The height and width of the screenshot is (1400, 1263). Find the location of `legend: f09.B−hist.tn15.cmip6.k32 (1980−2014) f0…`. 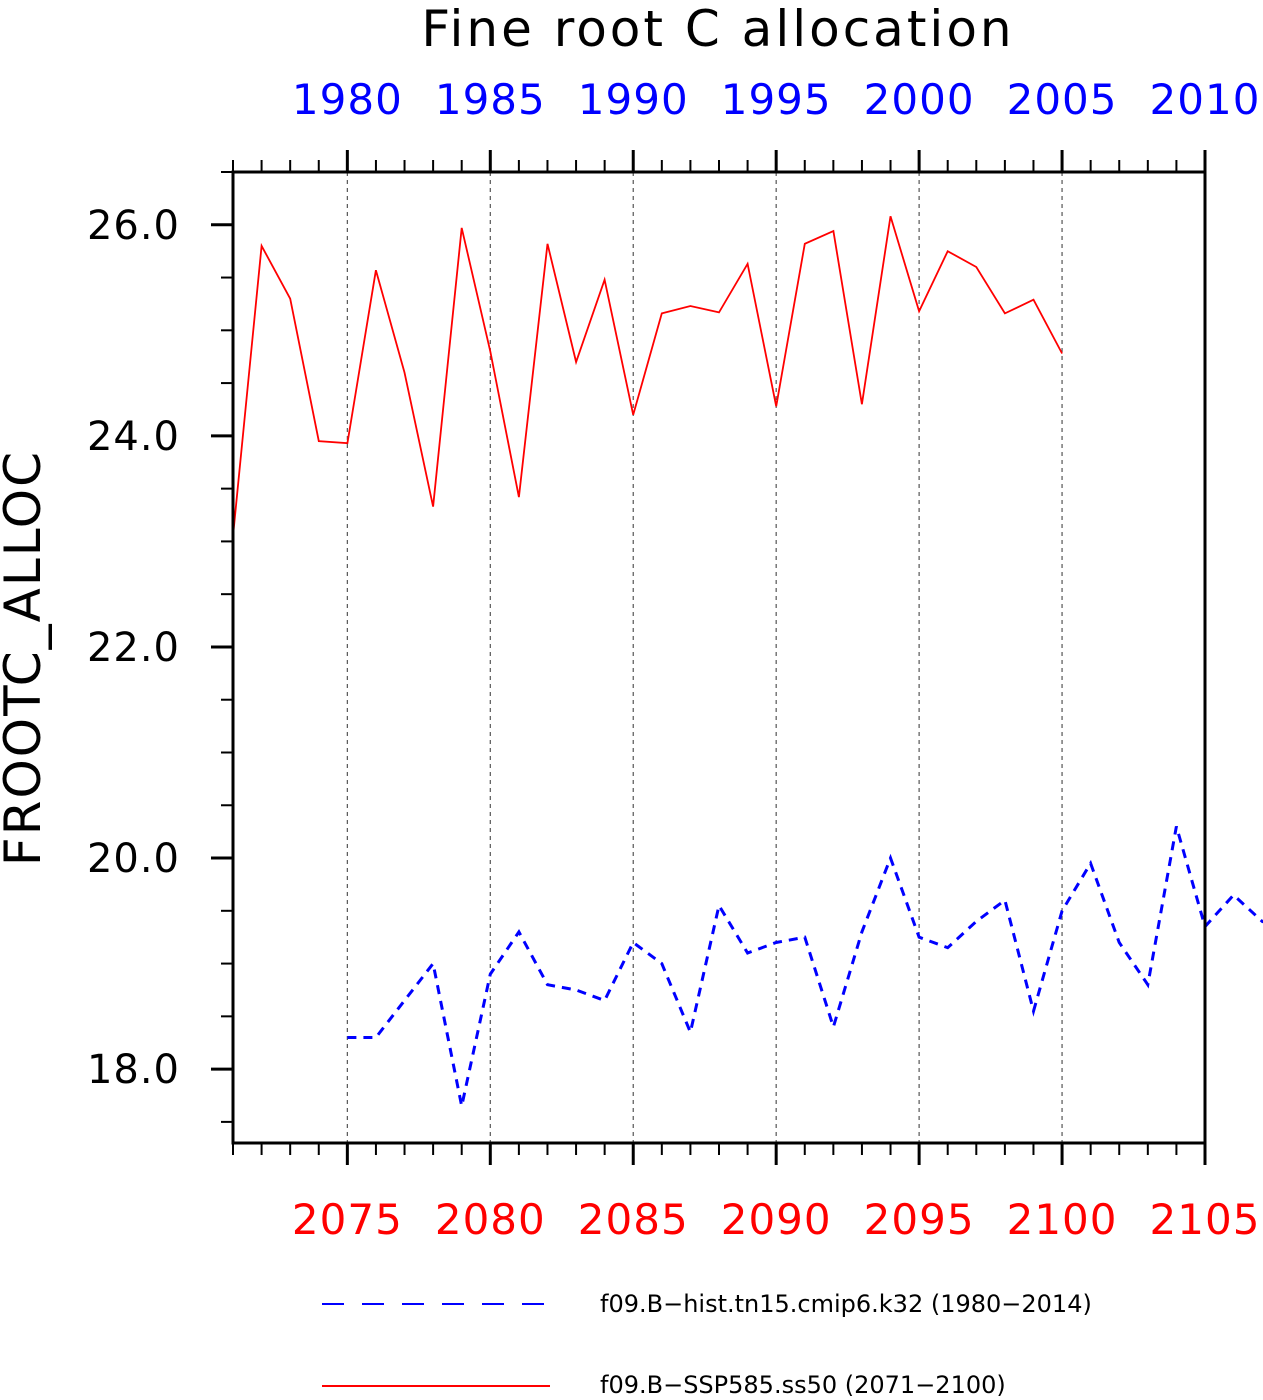

legend: f09.B−hist.tn15.cmip6.k32 (1980−2014) f0… is located at coordinates (707, 1344).